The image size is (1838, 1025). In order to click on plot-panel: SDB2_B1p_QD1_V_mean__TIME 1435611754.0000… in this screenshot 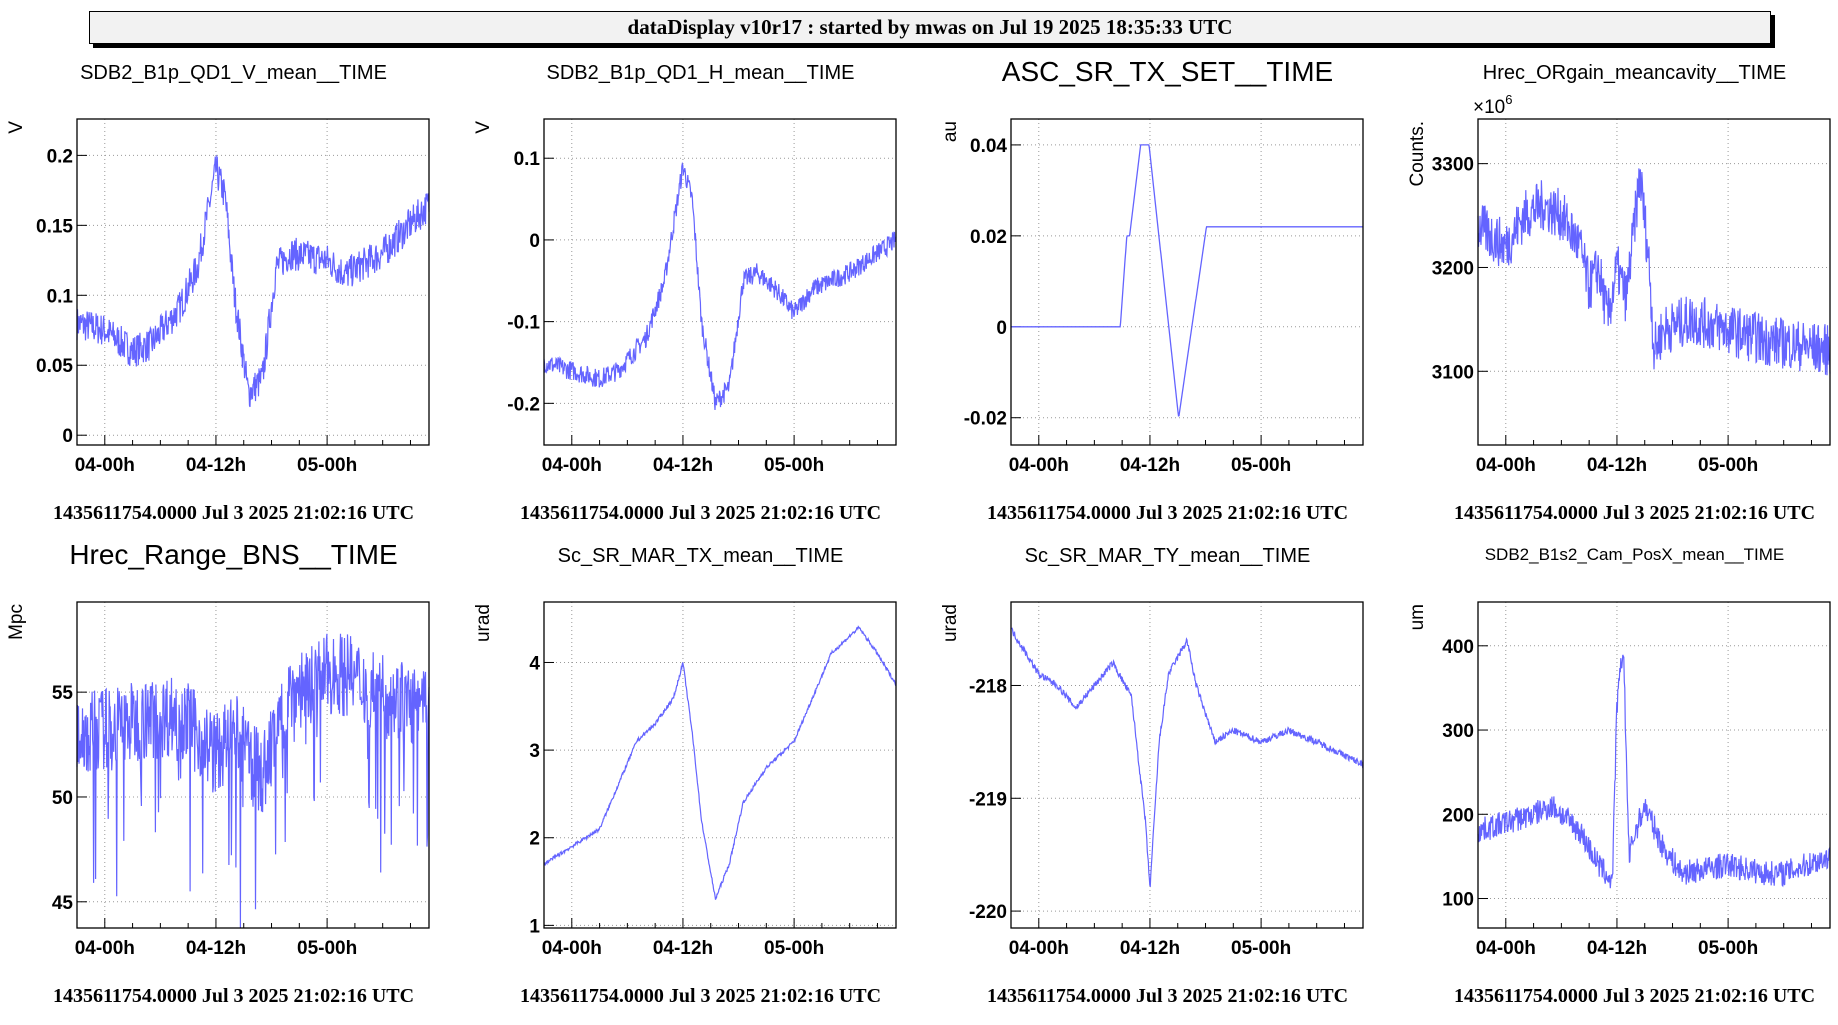, I will do `click(233, 302)`.